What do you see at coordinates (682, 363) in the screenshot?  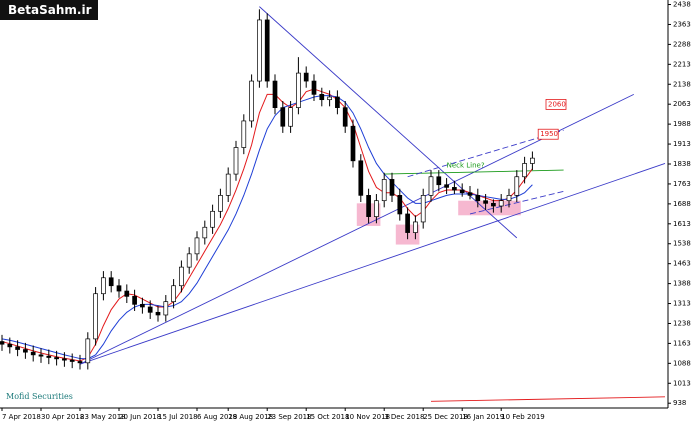 I see `y-tick-label: 1088` at bounding box center [682, 363].